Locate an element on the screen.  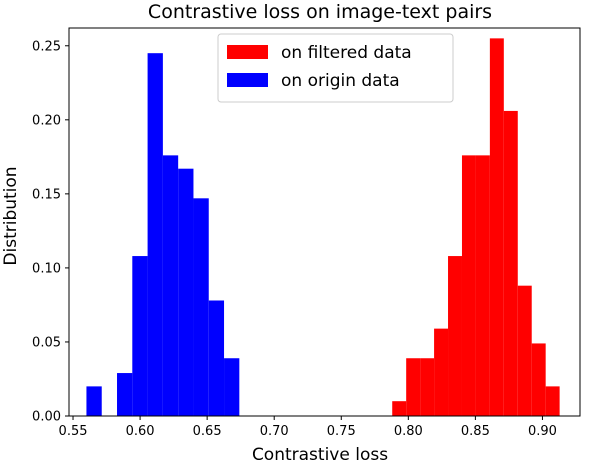
y-tick-label-0: 0.00 is located at coordinates (46, 417).